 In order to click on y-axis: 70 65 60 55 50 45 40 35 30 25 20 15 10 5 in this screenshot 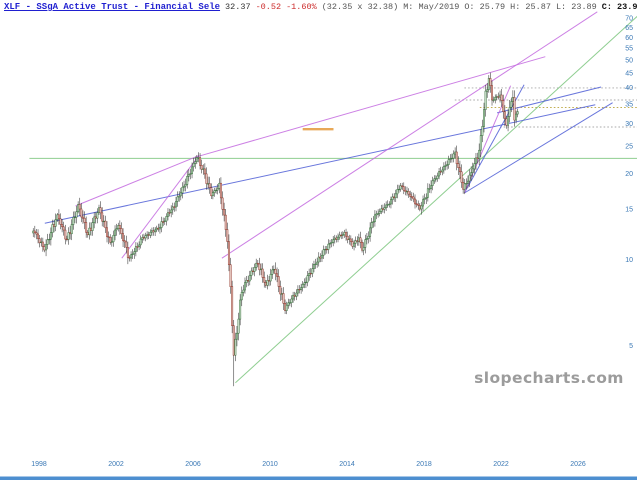, I will do `click(629, 183)`.